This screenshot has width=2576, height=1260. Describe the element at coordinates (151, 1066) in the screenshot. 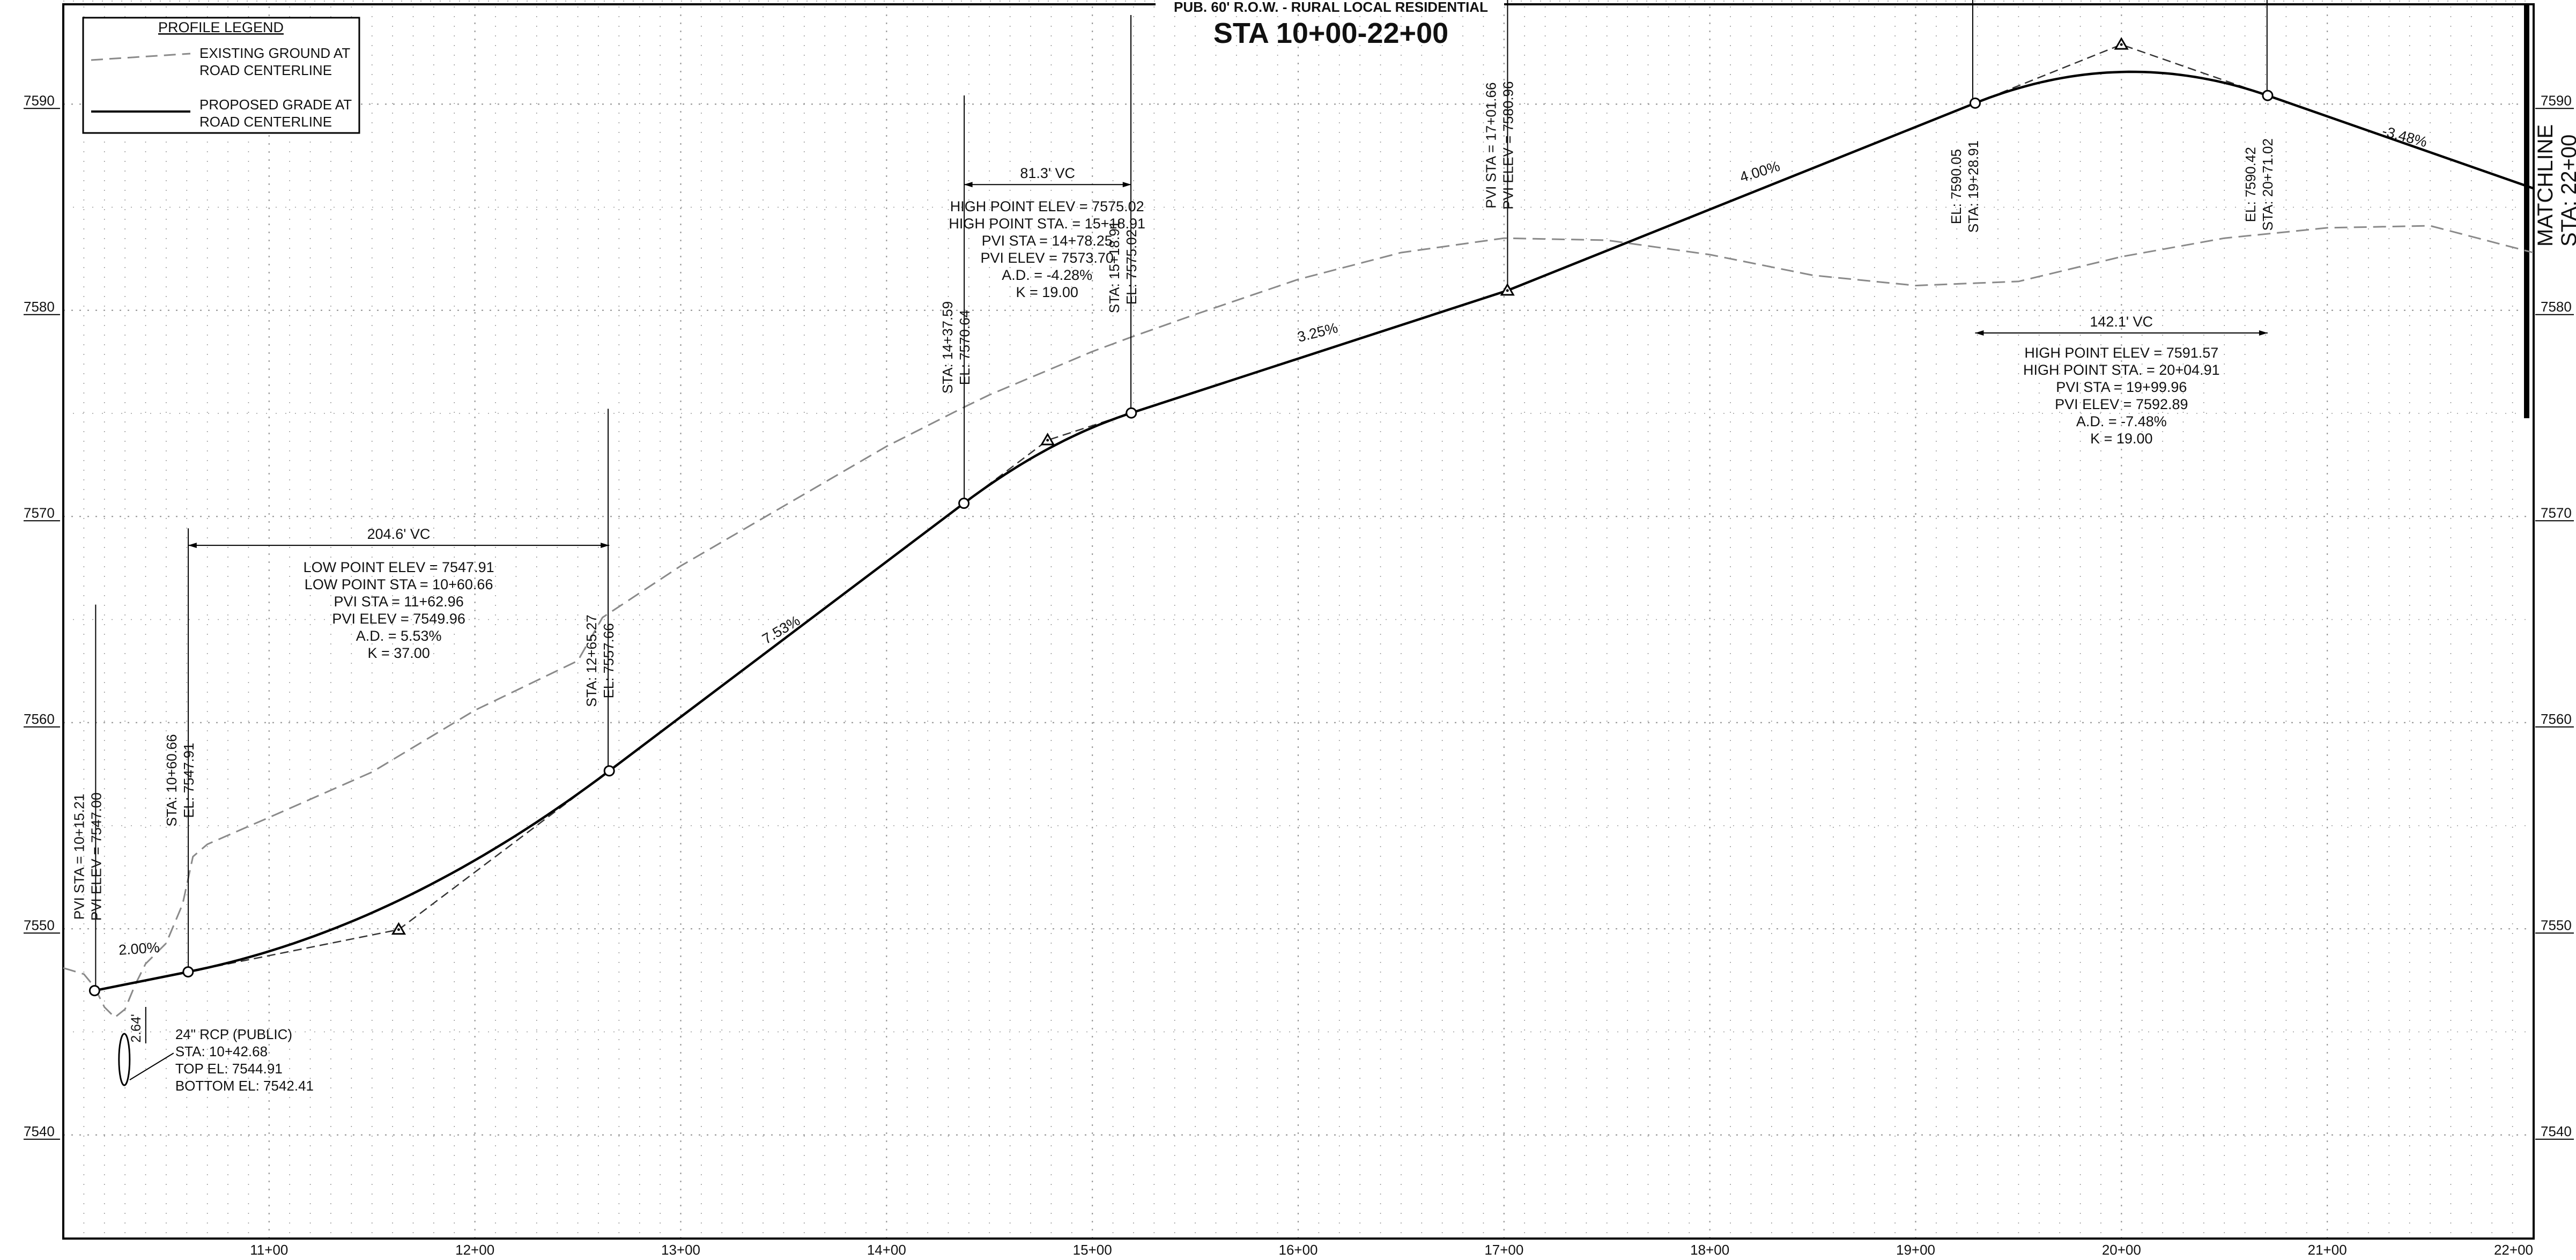

I see `culvert-leader` at that location.